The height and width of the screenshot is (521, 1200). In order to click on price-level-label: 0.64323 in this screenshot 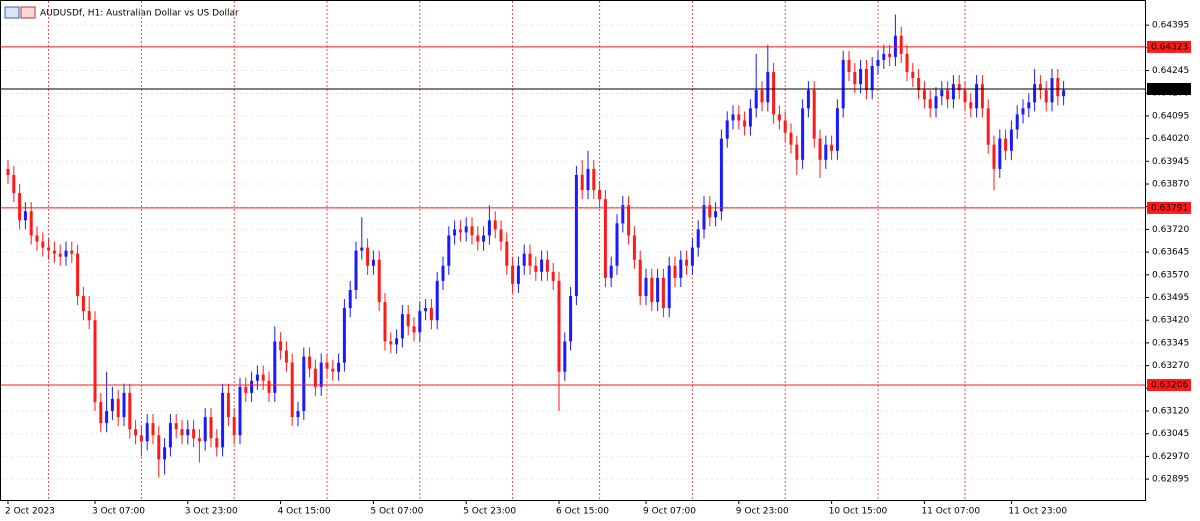, I will do `click(1169, 47)`.